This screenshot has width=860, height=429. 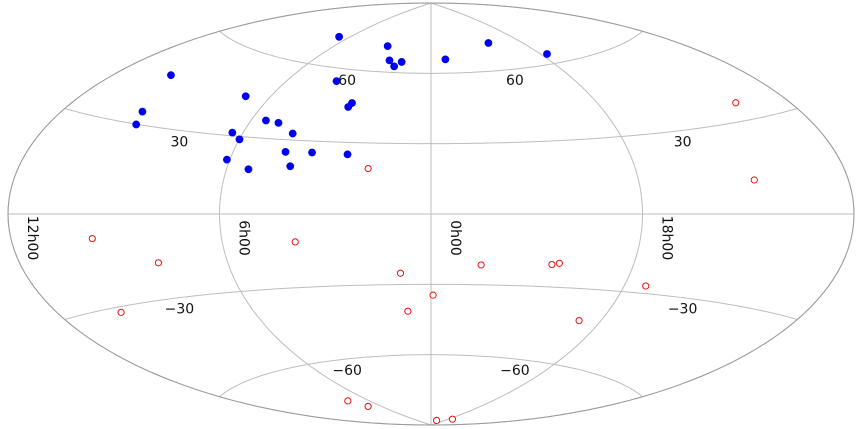 I want to click on longitude-tick-label: 0h00, so click(x=455, y=238).